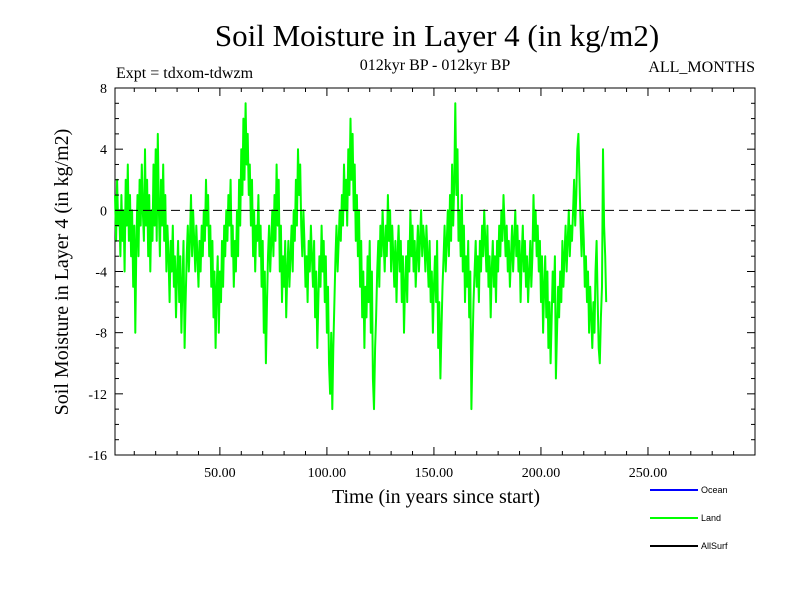  I want to click on x-tick-label: 150.00, so click(434, 473).